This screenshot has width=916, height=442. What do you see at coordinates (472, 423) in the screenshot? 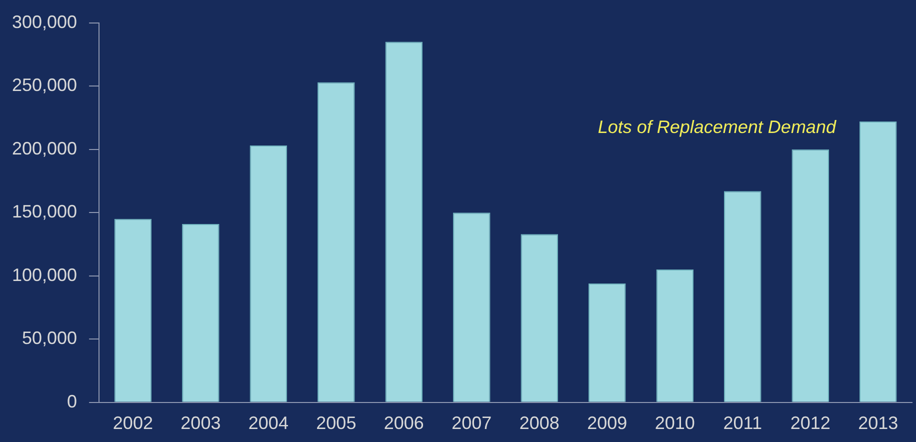
I see `x-tick-label: 2007` at bounding box center [472, 423].